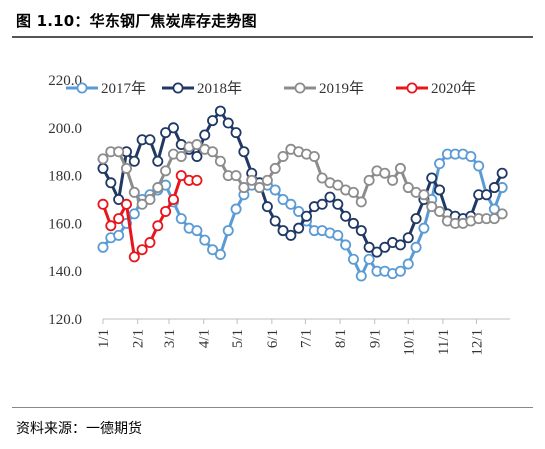  I want to click on title-rule, so click(272, 37).